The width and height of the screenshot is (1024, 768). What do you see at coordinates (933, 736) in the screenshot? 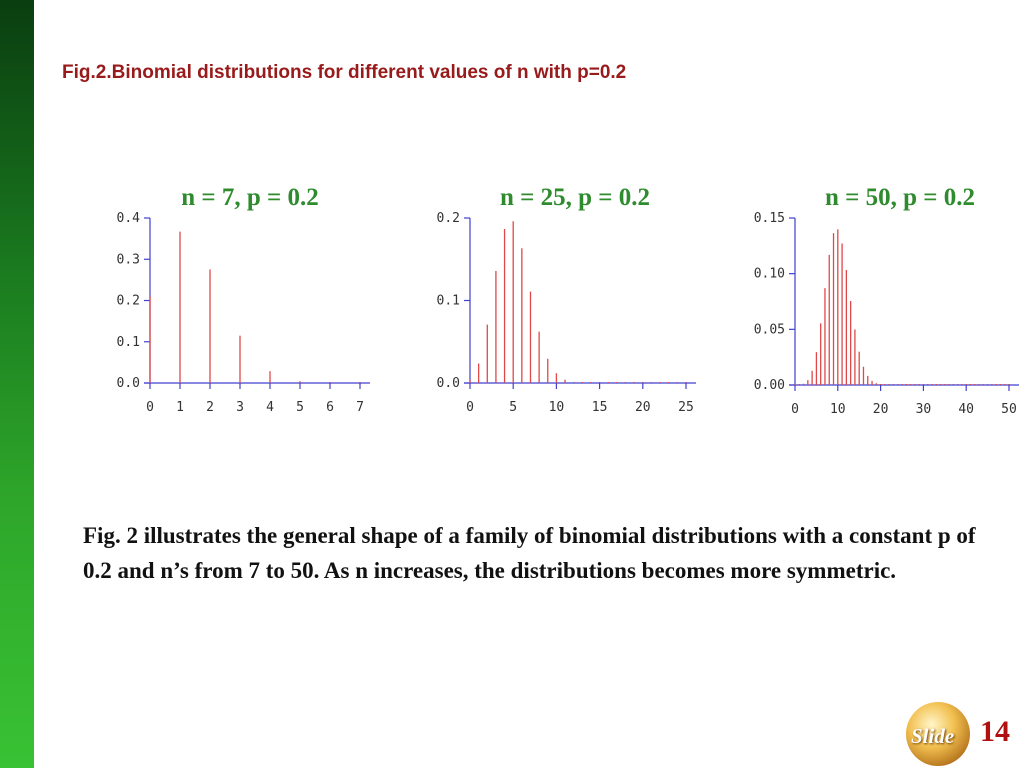
I see `slide-label: Slide` at bounding box center [933, 736].